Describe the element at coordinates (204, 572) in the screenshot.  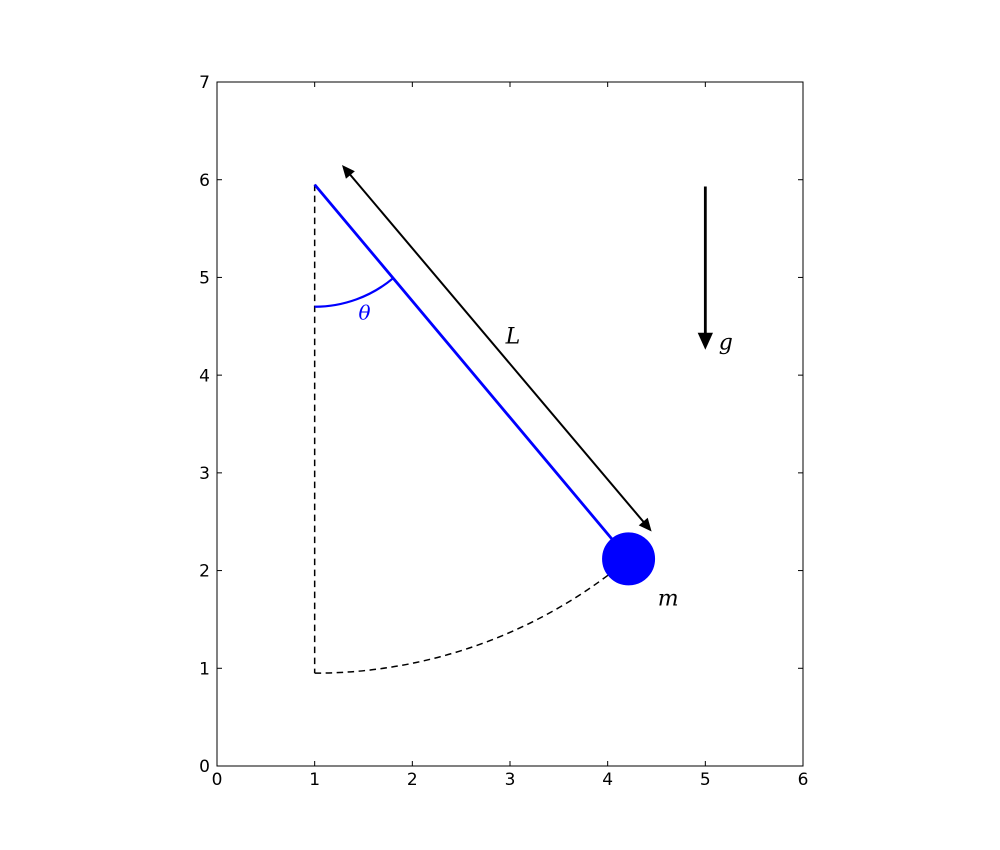
I see `y-tick-label: 2` at that location.